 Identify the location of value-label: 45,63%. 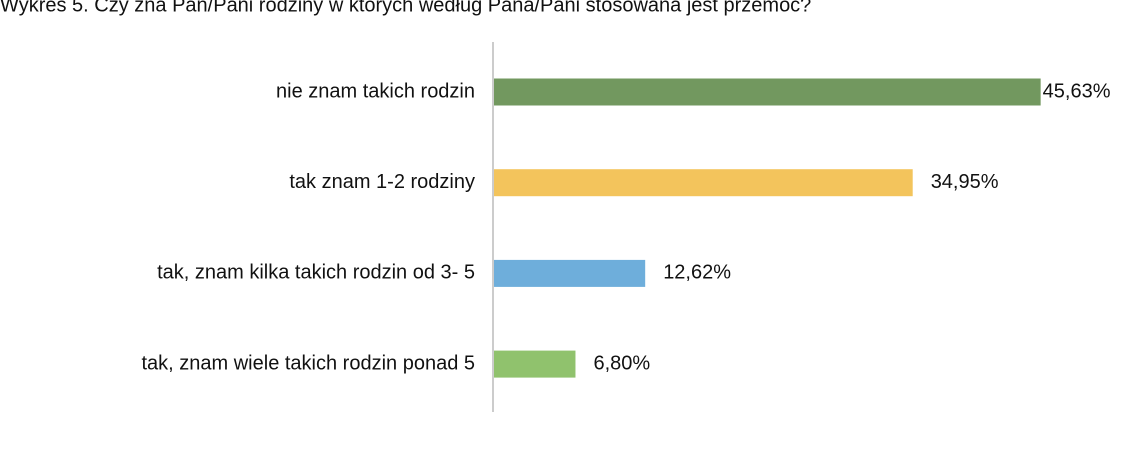
(1077, 91).